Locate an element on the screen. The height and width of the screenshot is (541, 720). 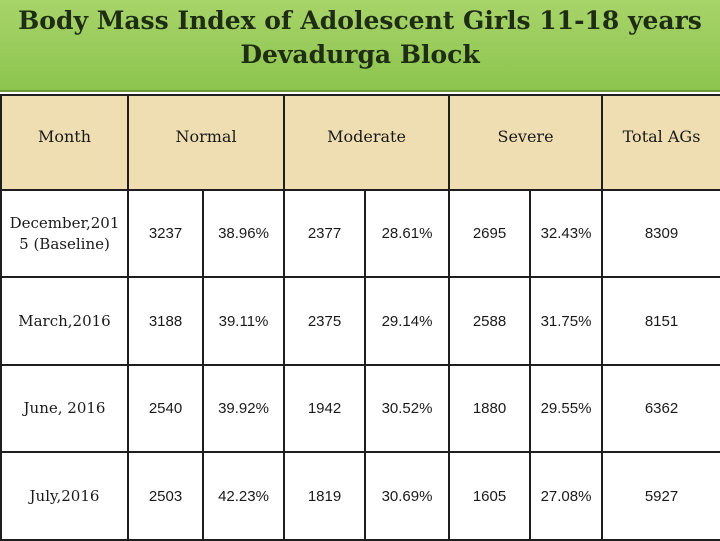
cell-total: 6362 is located at coordinates (660, 408).